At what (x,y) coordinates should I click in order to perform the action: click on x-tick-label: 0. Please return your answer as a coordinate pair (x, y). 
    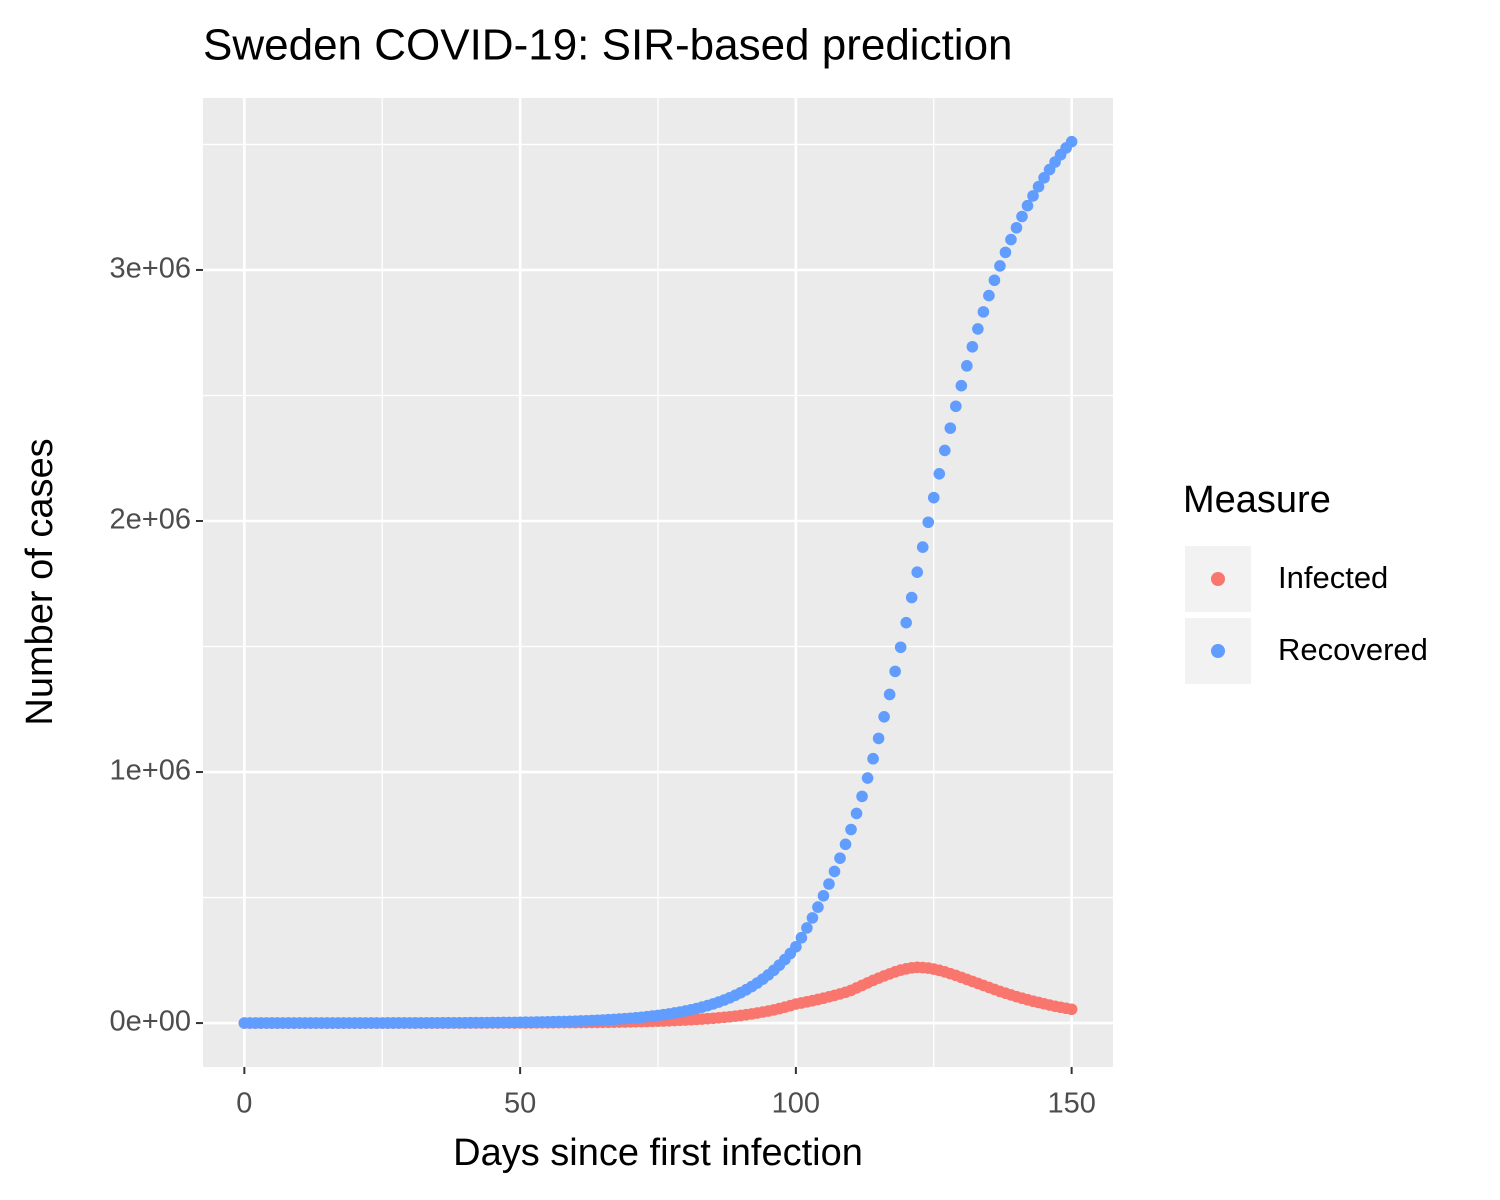
    Looking at the image, I should click on (244, 1104).